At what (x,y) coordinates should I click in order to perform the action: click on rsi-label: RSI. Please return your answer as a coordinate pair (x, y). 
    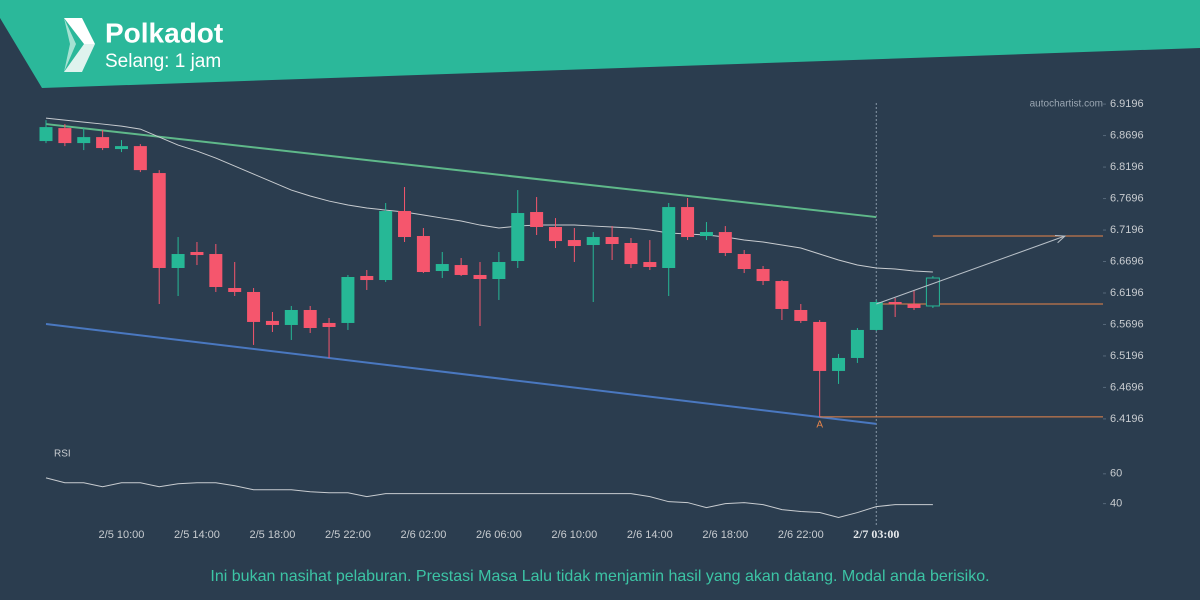
    Looking at the image, I should click on (62, 454).